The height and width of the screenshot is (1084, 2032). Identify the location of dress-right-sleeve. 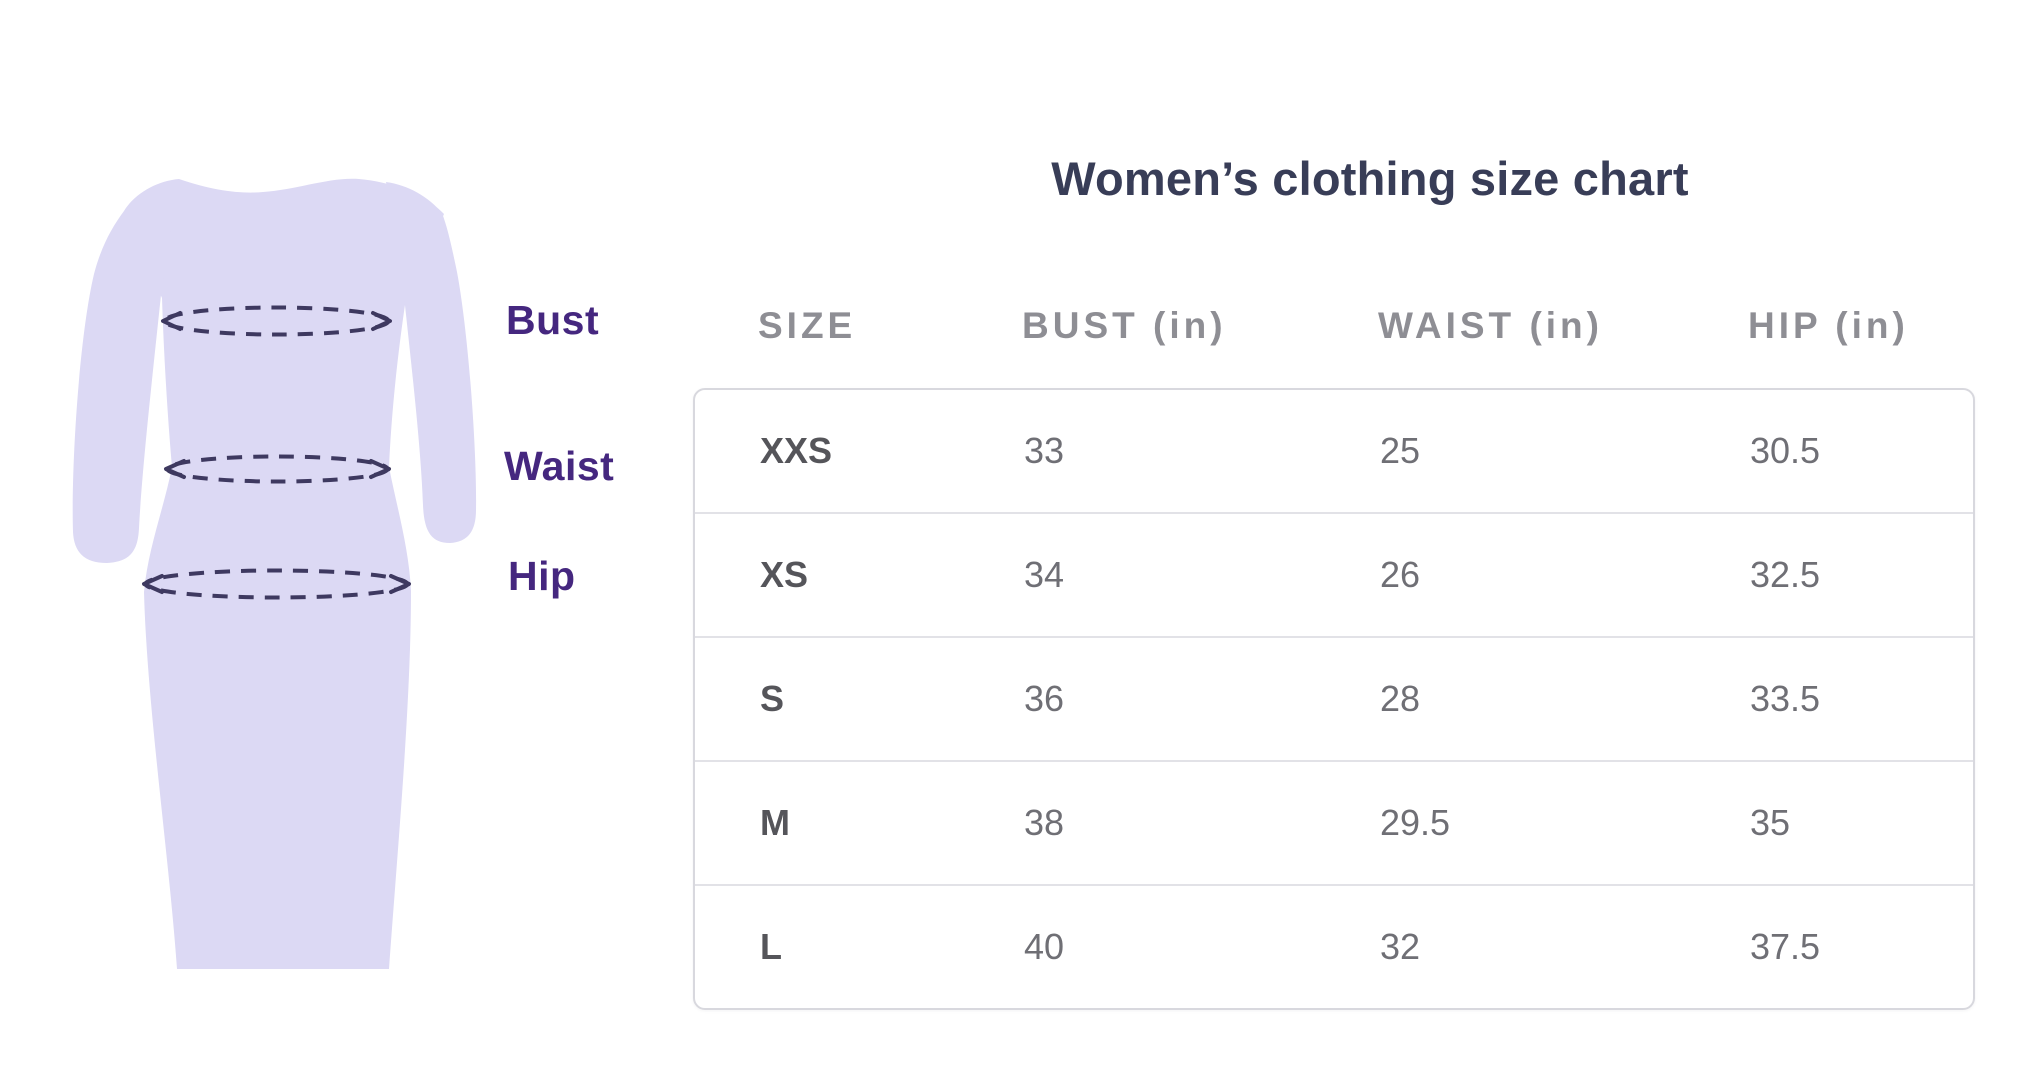
(431, 362).